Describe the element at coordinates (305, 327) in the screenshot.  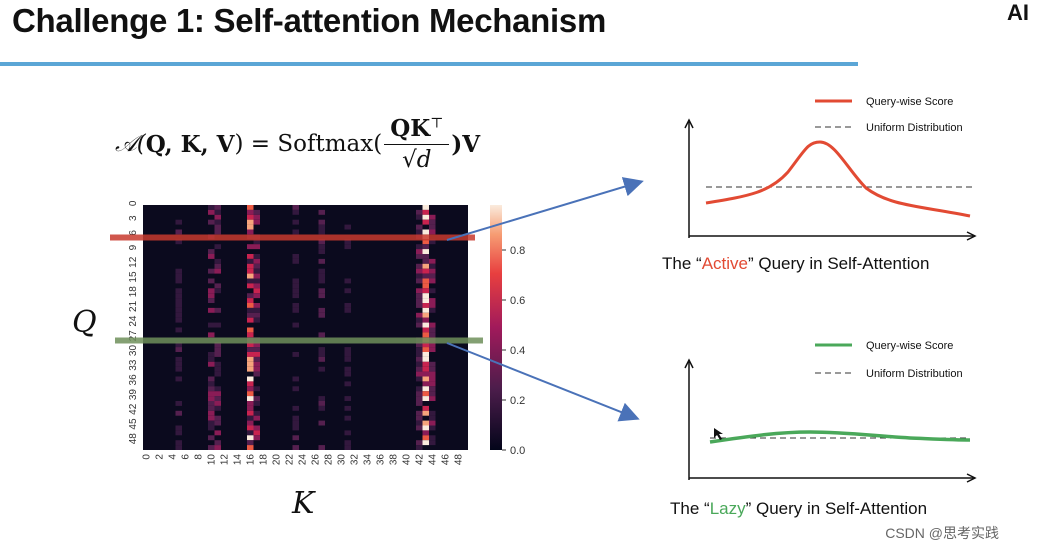
I see `heatmap-background` at that location.